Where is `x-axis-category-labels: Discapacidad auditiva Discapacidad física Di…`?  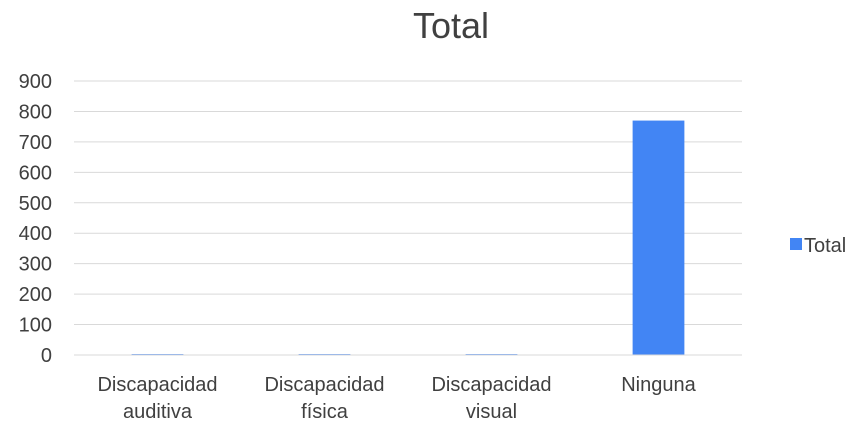 x-axis-category-labels: Discapacidad auditiva Discapacidad física Di… is located at coordinates (396, 398).